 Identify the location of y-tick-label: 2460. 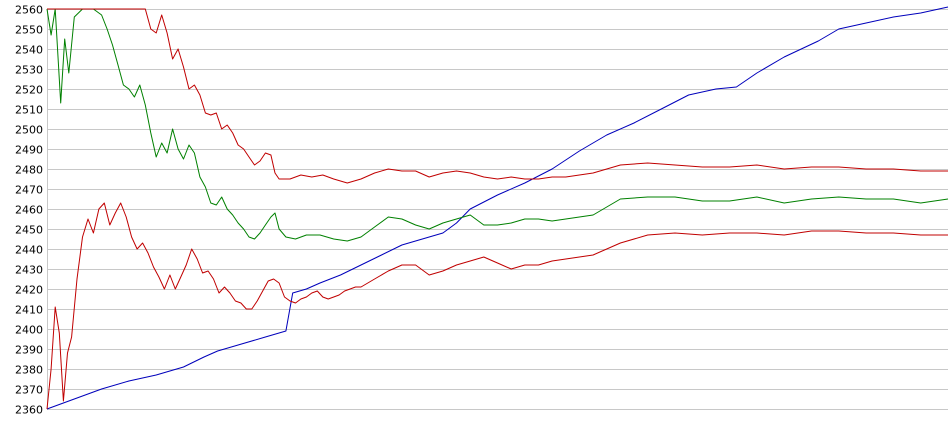
(29, 210).